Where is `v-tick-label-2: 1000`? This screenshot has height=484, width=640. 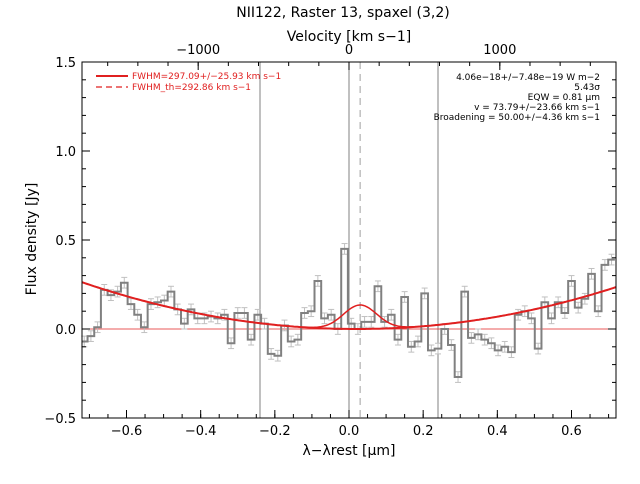
v-tick-label-2: 1000 is located at coordinates (499, 50).